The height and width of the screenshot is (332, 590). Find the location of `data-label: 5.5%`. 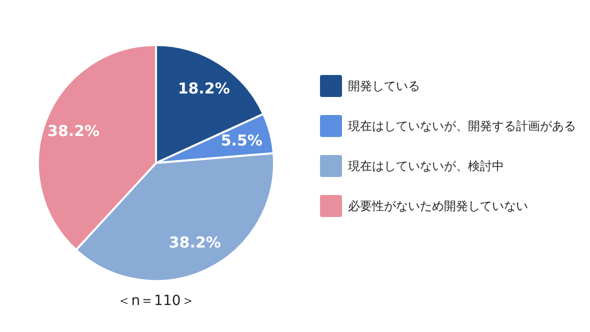

data-label: 5.5% is located at coordinates (241, 141).